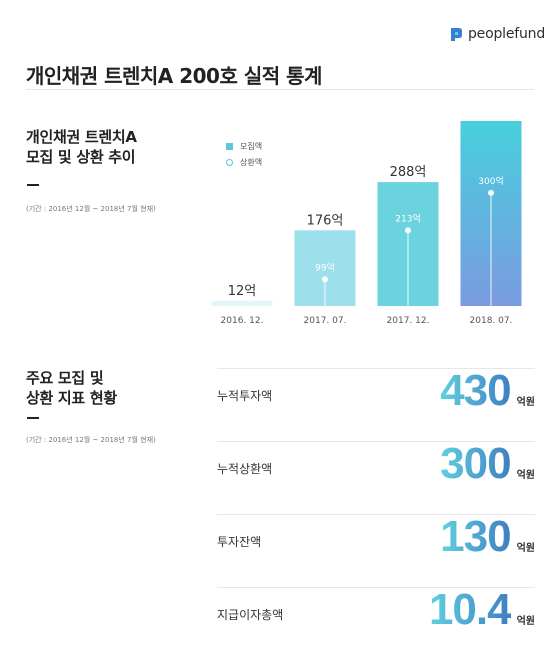 The width and height of the screenshot is (560, 663). Describe the element at coordinates (242, 303) in the screenshot. I see `bar` at that location.